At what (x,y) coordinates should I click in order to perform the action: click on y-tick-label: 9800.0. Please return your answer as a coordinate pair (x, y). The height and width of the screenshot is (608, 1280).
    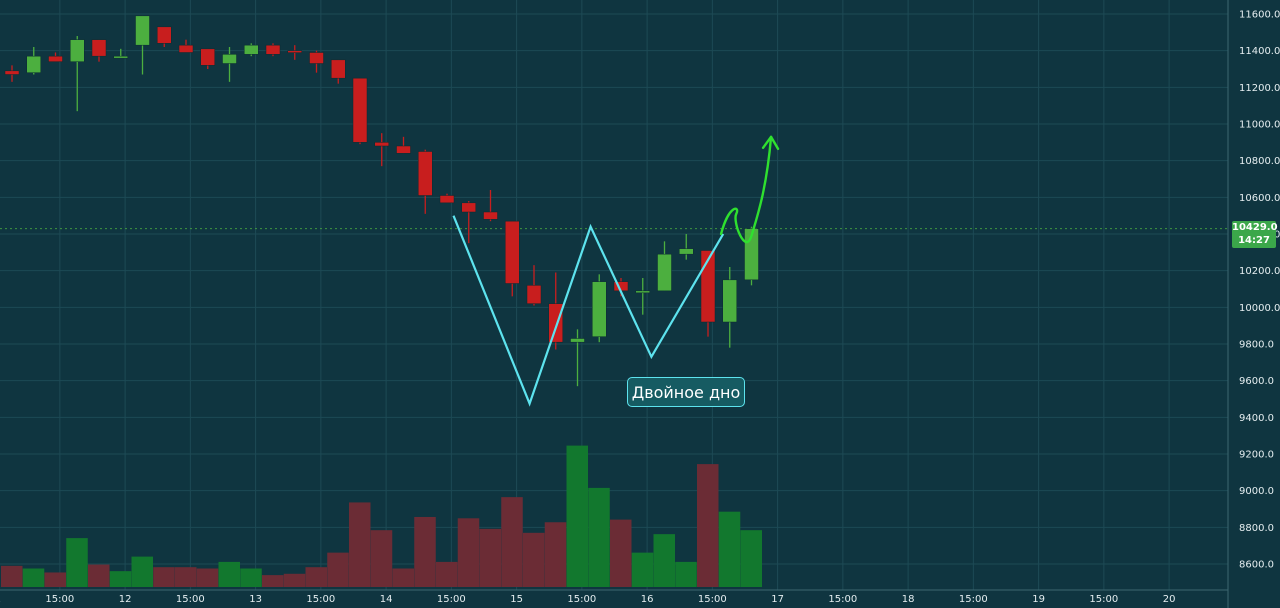
    Looking at the image, I should click on (1256, 345).